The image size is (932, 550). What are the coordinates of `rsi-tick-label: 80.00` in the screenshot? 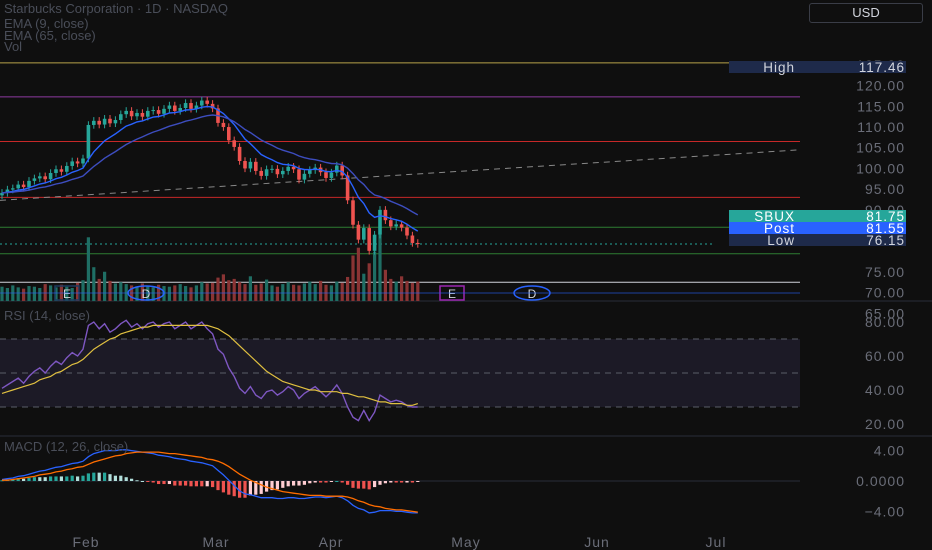 It's located at (885, 322).